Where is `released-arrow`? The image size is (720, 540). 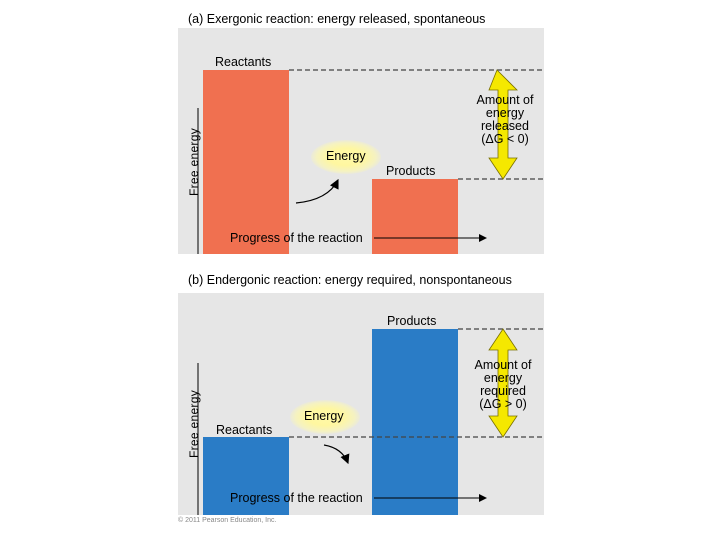
released-arrow is located at coordinates (503, 124).